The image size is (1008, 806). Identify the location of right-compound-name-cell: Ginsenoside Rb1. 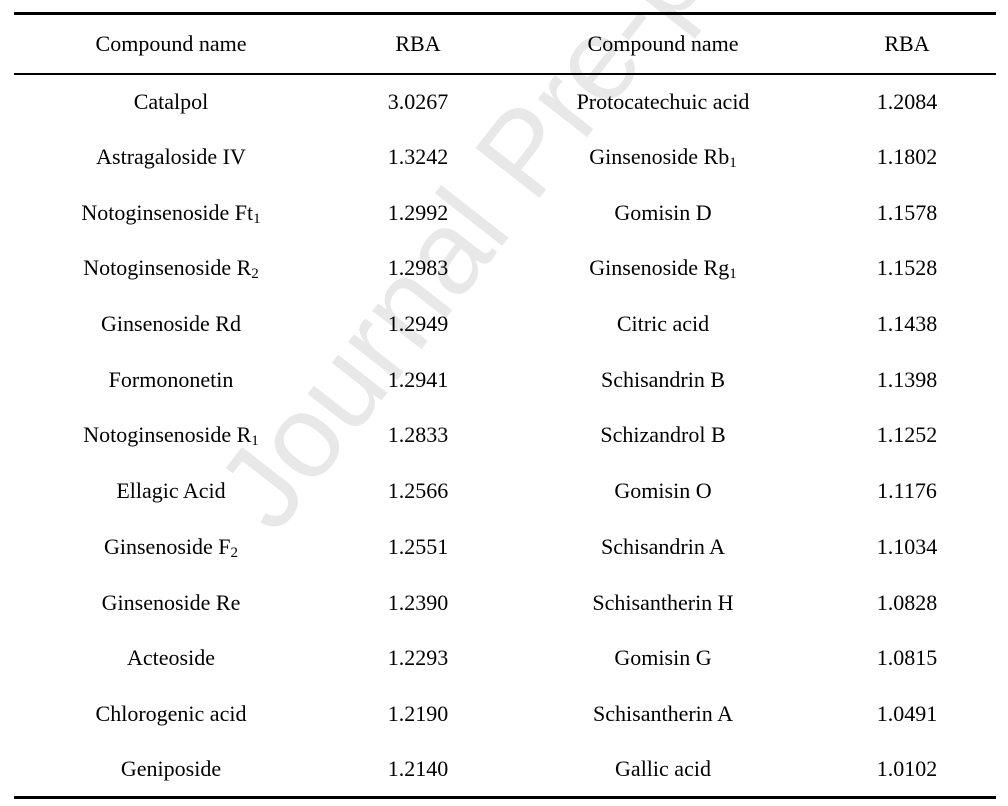
(663, 157).